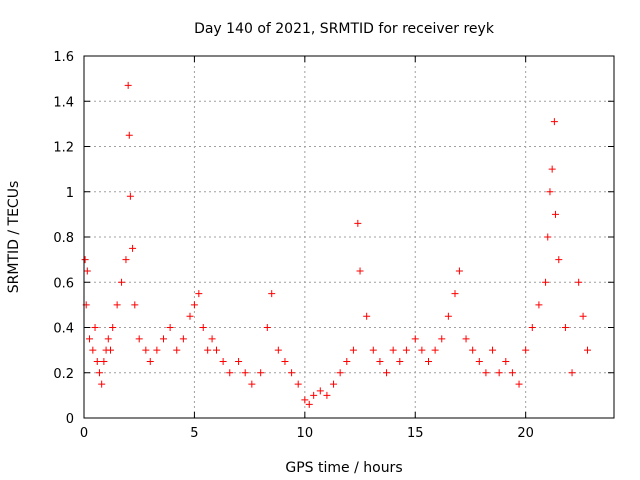 Image resolution: width=640 pixels, height=480 pixels. I want to click on x-tick-label: 10, so click(305, 433).